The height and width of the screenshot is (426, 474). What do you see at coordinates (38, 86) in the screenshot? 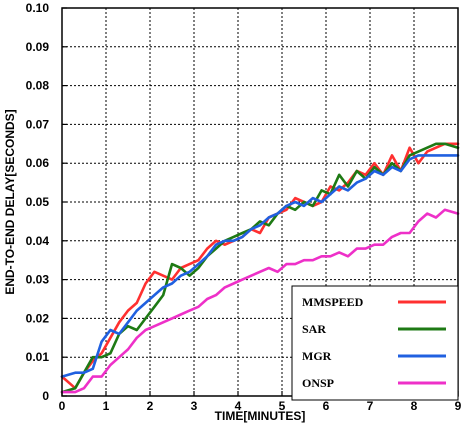
I see `y-tick-label: 0.08` at bounding box center [38, 86].